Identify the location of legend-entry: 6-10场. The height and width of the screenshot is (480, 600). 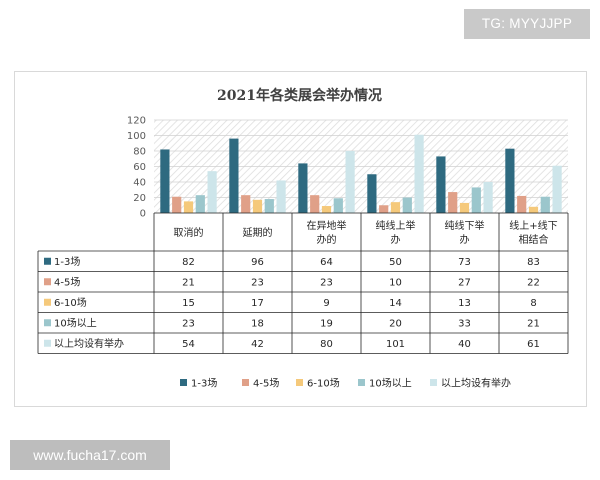
(323, 383).